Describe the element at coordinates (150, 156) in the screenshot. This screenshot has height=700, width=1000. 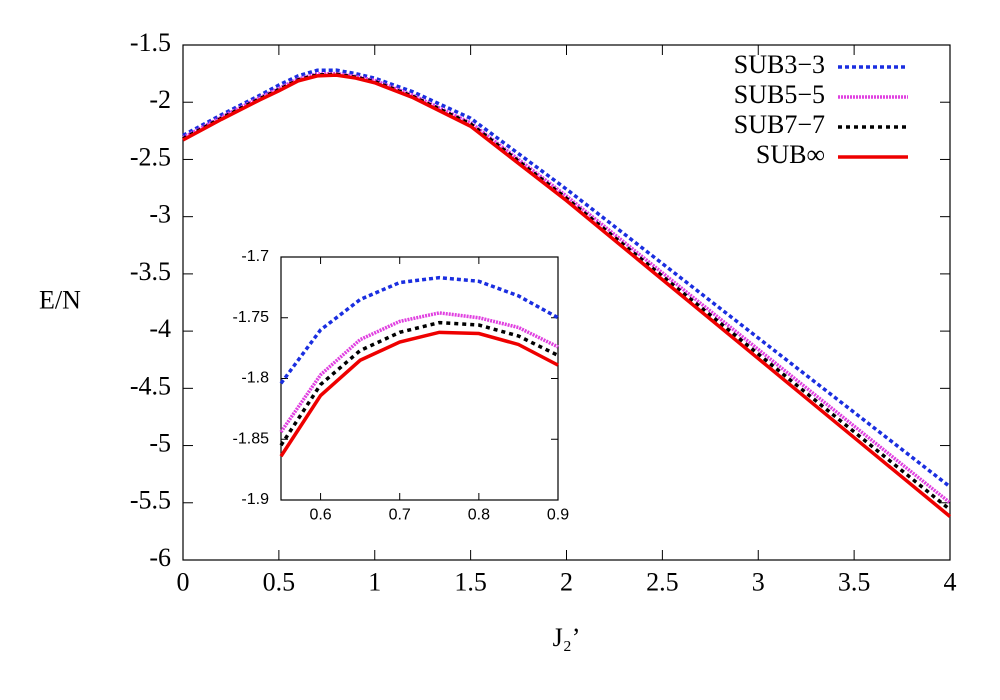
I see `y-tick-label: -2.5` at that location.